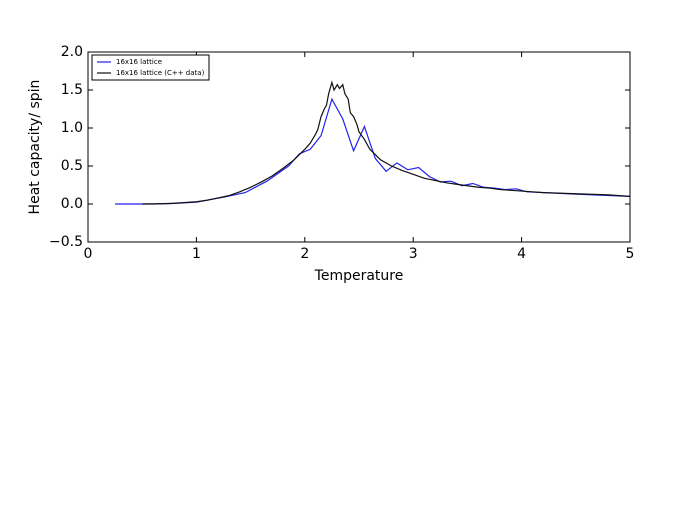  What do you see at coordinates (304, 254) in the screenshot?
I see `x-tick-label: 2` at bounding box center [304, 254].